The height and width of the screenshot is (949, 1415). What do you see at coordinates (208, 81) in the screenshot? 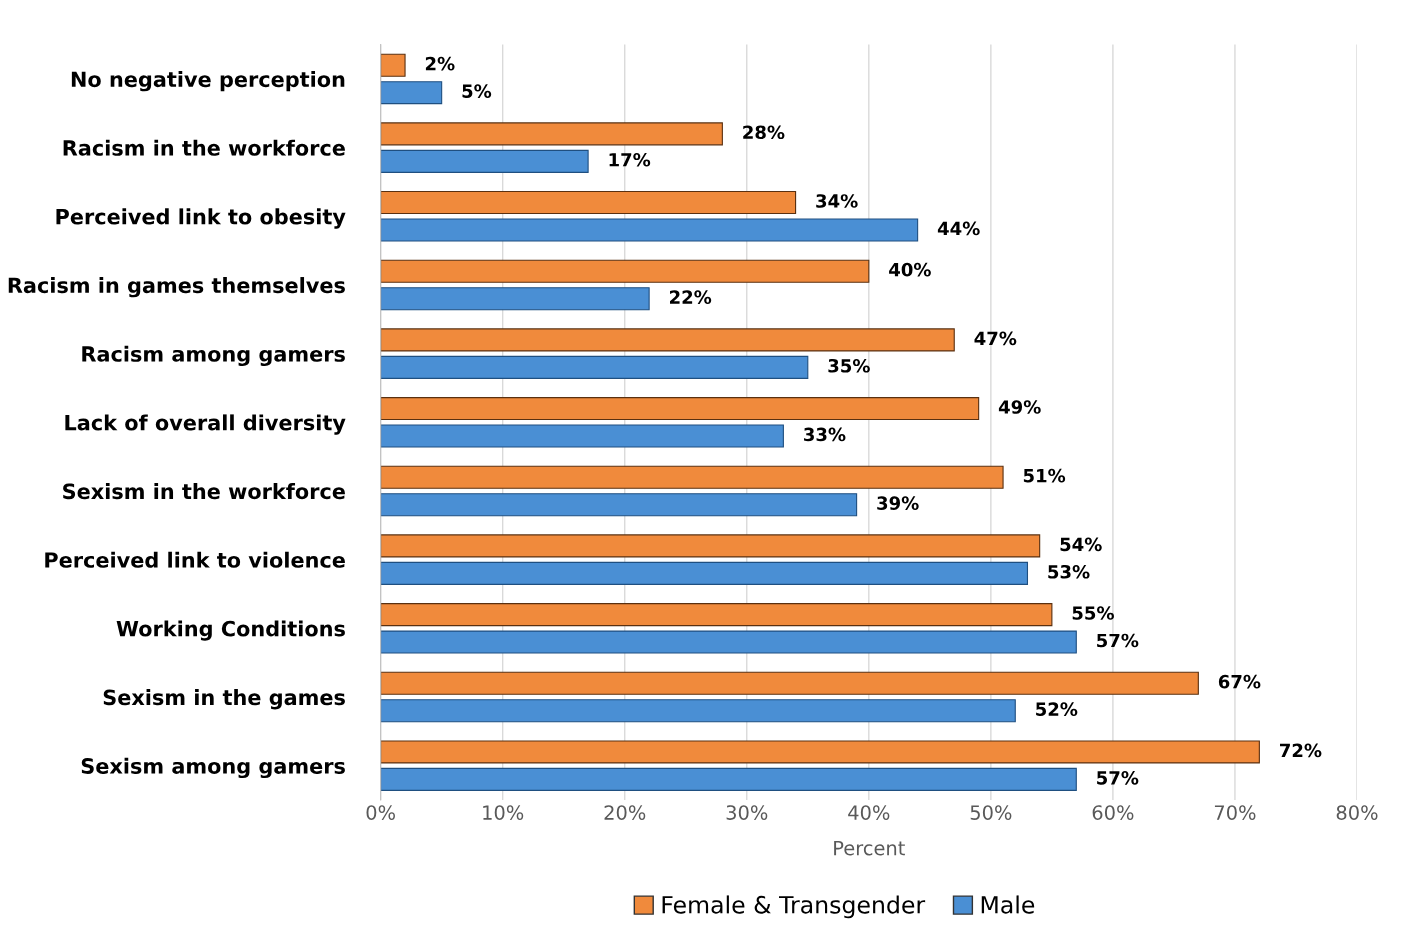
I see `y-tick-label: No negative perception` at bounding box center [208, 81].